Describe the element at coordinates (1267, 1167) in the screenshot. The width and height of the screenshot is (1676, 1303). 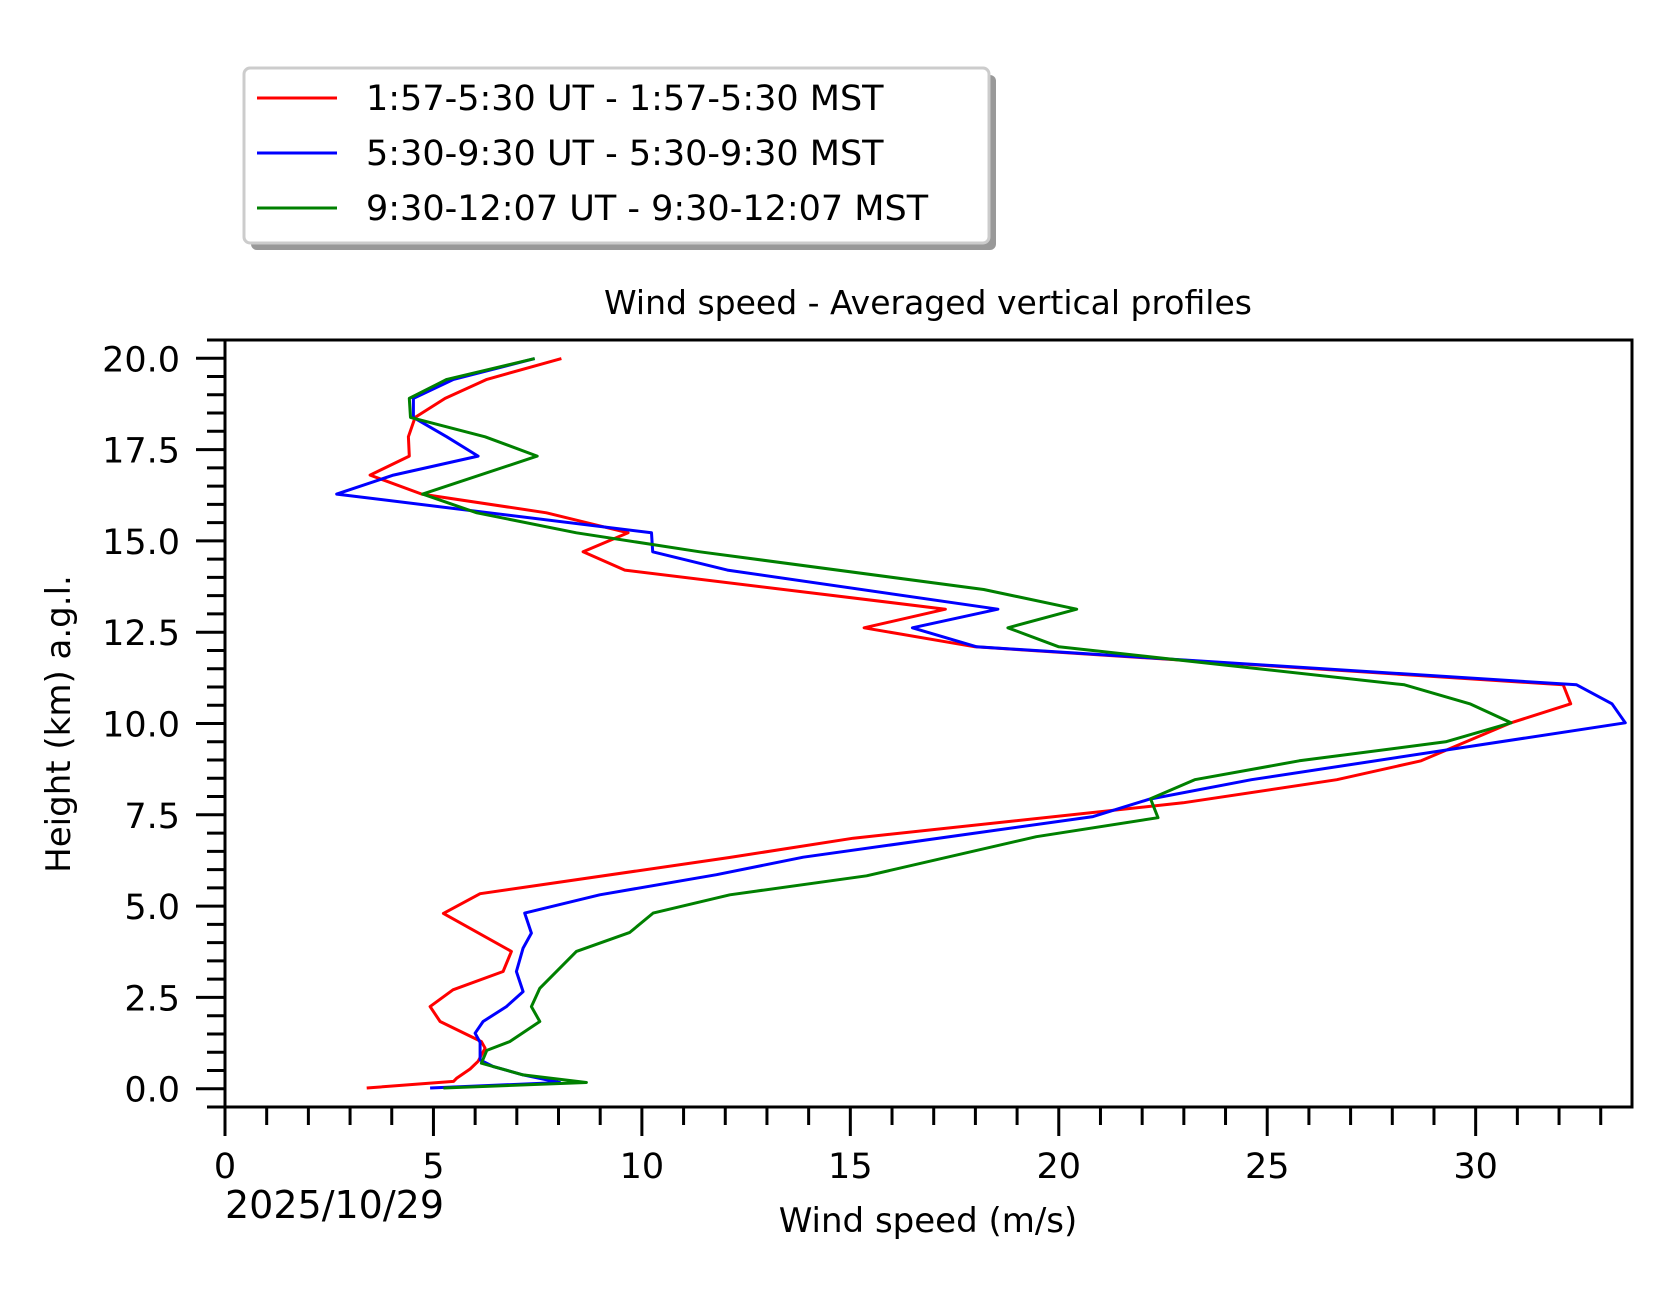
I see `x-tick-label: 25` at that location.